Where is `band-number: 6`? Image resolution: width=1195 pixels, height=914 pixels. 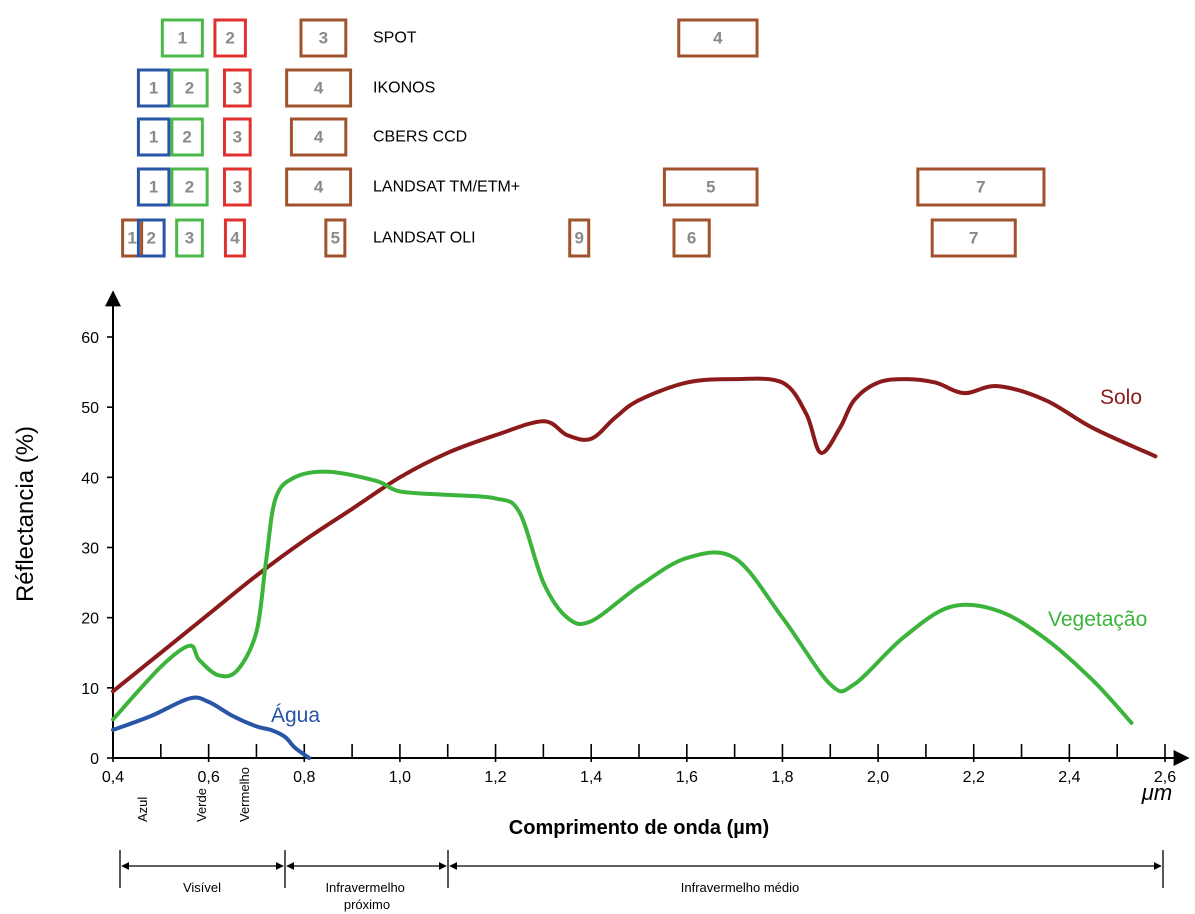
band-number: 6 is located at coordinates (691, 238).